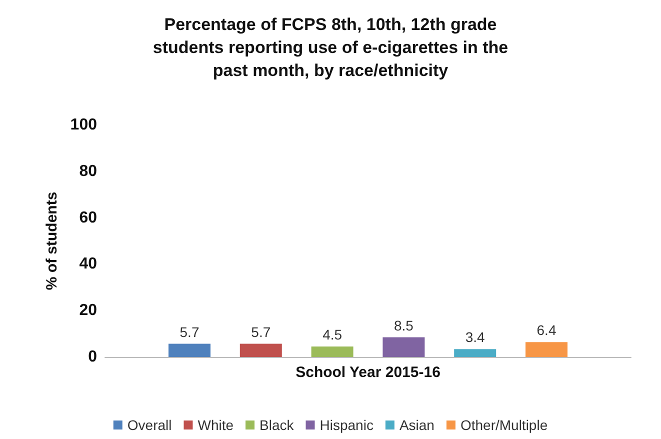 The image size is (661, 439). What do you see at coordinates (277, 425) in the screenshot?
I see `legend-label: Black` at bounding box center [277, 425].